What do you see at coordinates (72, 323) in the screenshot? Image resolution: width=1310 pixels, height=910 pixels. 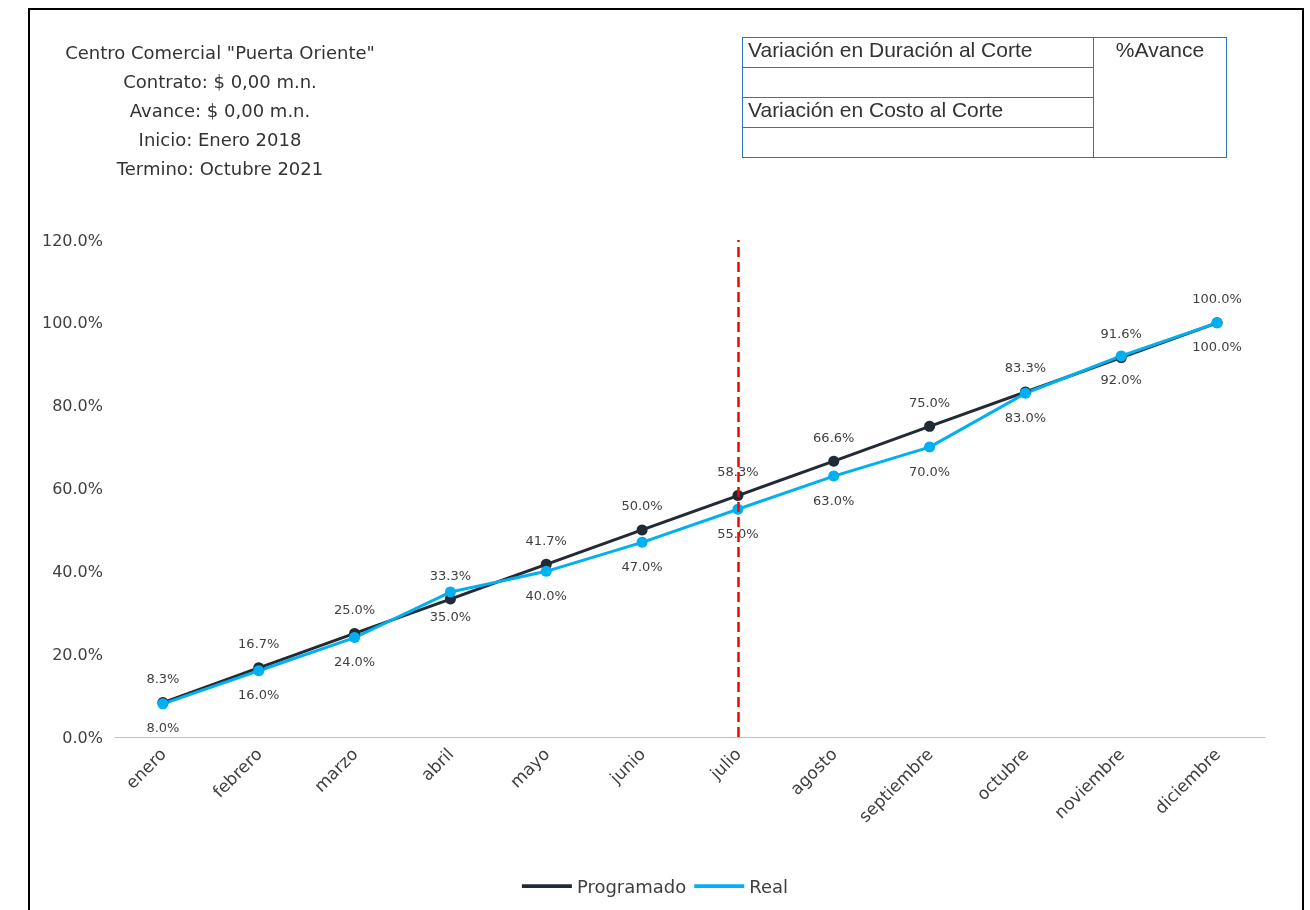 I see `y-tick-label: 100.0%` at bounding box center [72, 323].